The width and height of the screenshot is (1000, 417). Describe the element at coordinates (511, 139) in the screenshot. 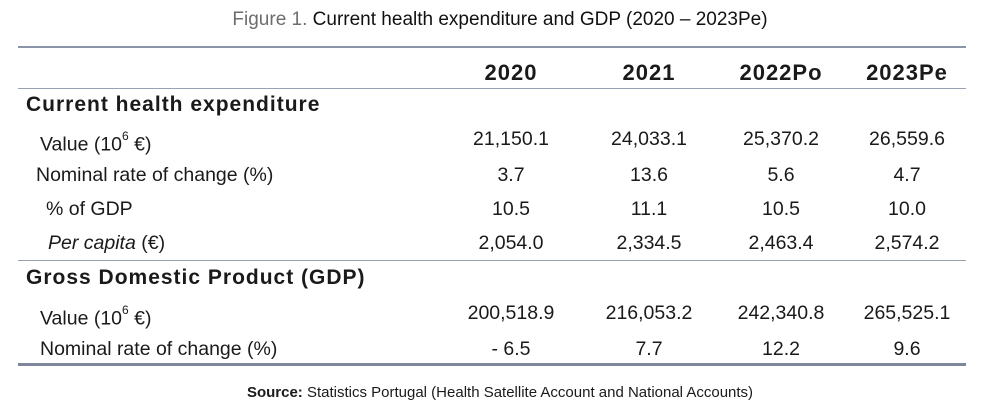

I see `table-cell: 21,150.1` at that location.